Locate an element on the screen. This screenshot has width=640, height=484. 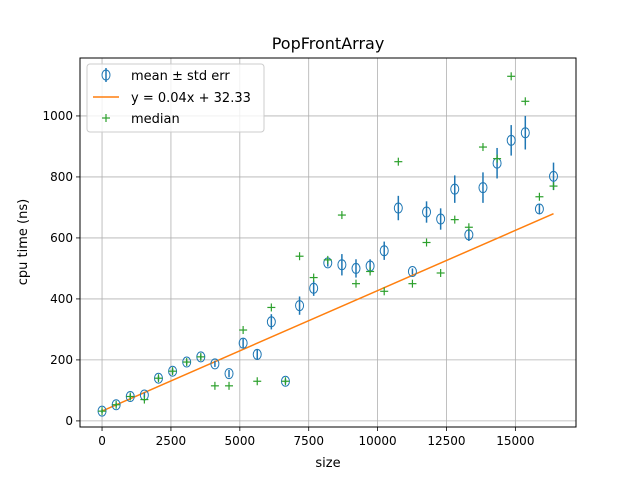
x-tick-label: 2500 is located at coordinates (171, 441).